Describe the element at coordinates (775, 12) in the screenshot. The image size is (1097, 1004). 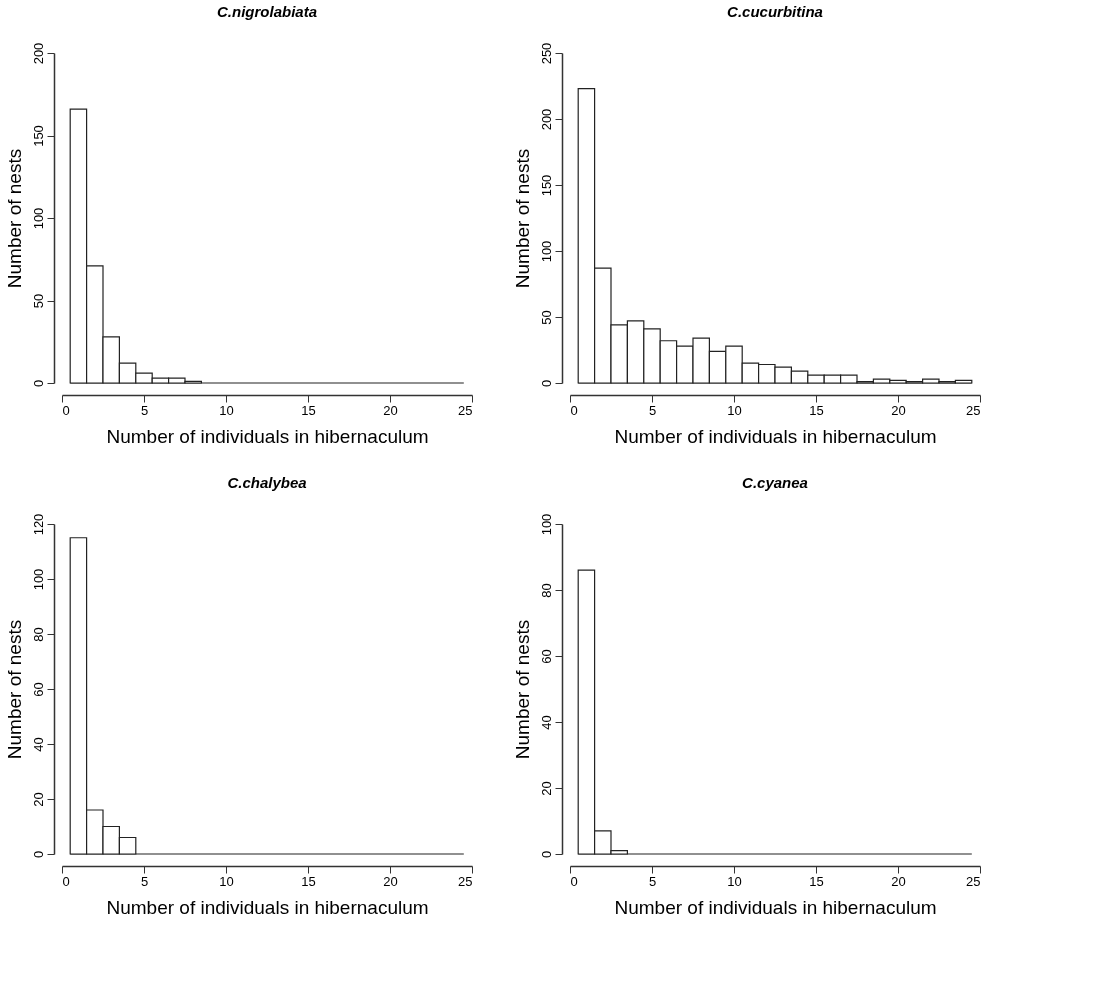
I see `chart-title: C.cucurbitina` at that location.